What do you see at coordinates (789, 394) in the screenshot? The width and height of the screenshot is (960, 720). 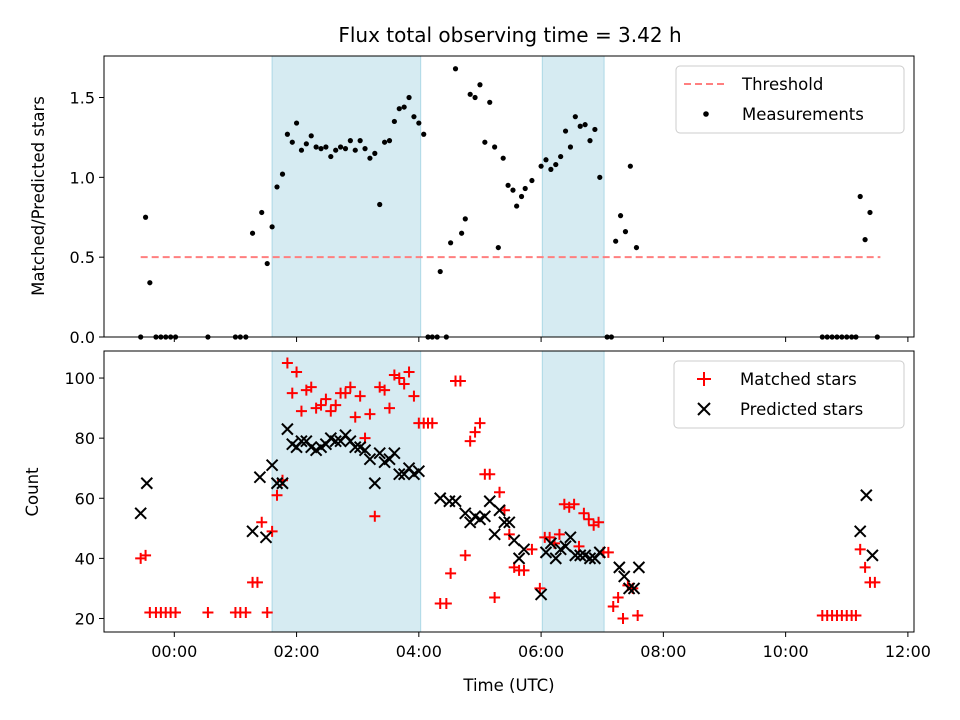 I see `counts-panel-legend: Matched stars Predicted stars` at bounding box center [789, 394].